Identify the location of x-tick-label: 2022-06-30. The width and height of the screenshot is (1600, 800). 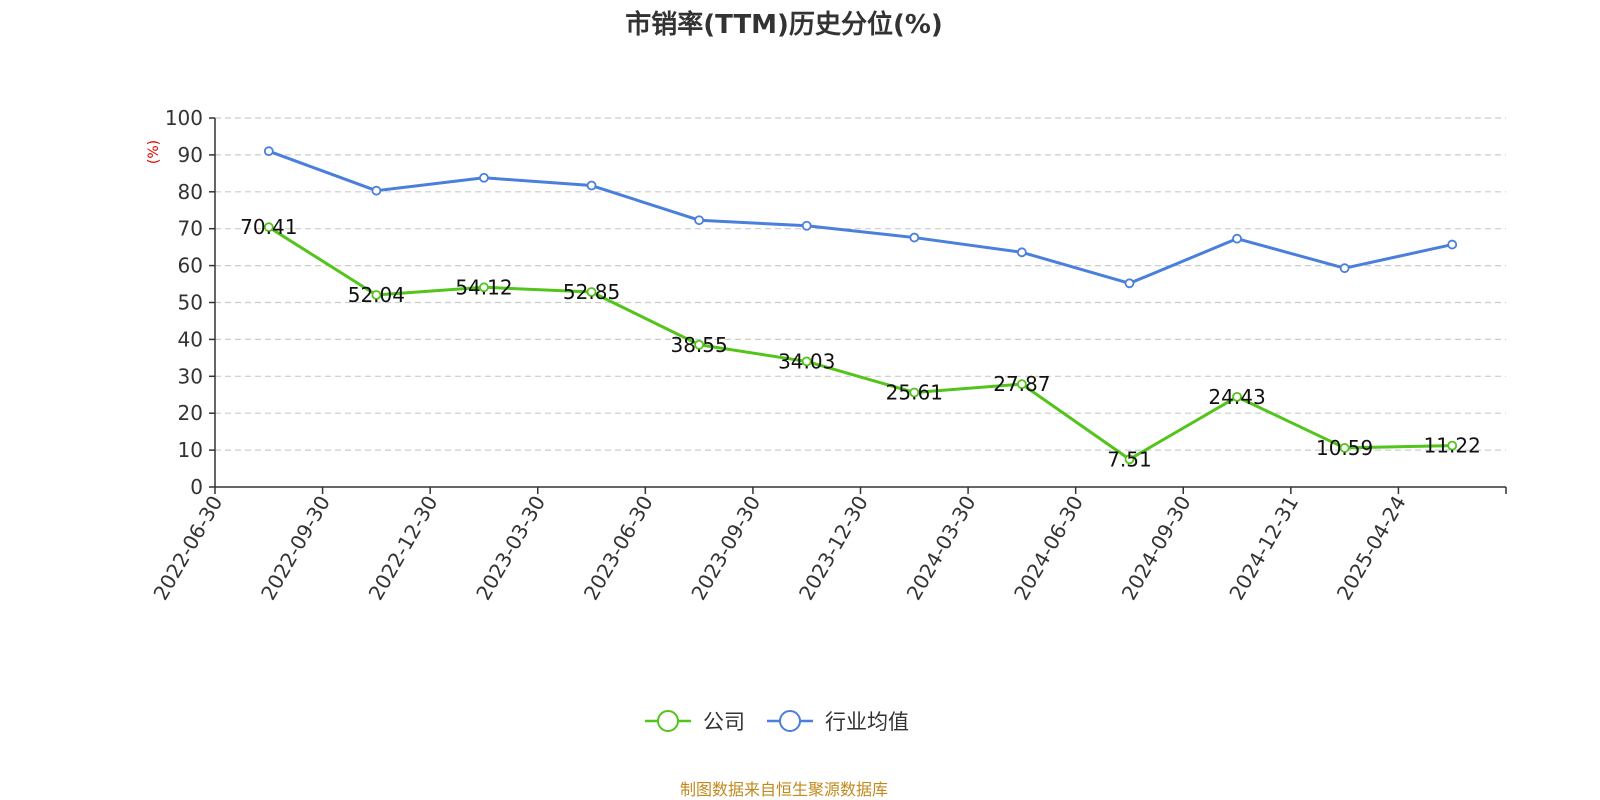
(187, 548).